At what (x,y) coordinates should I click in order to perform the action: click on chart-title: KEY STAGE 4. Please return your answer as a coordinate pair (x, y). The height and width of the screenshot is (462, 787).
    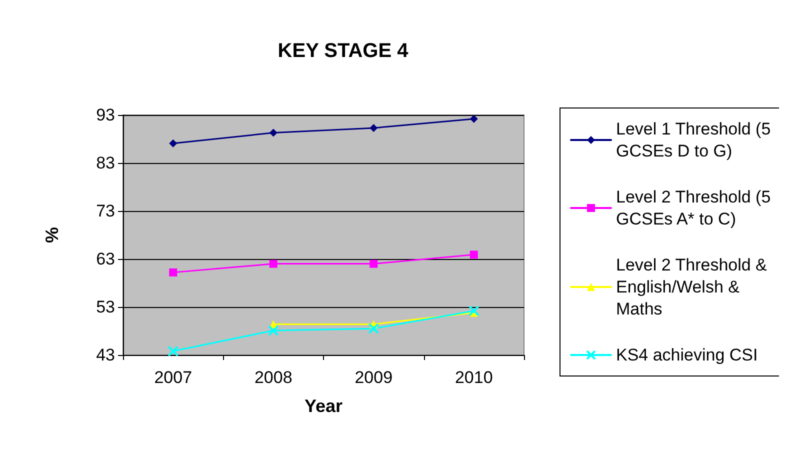
    Looking at the image, I should click on (344, 51).